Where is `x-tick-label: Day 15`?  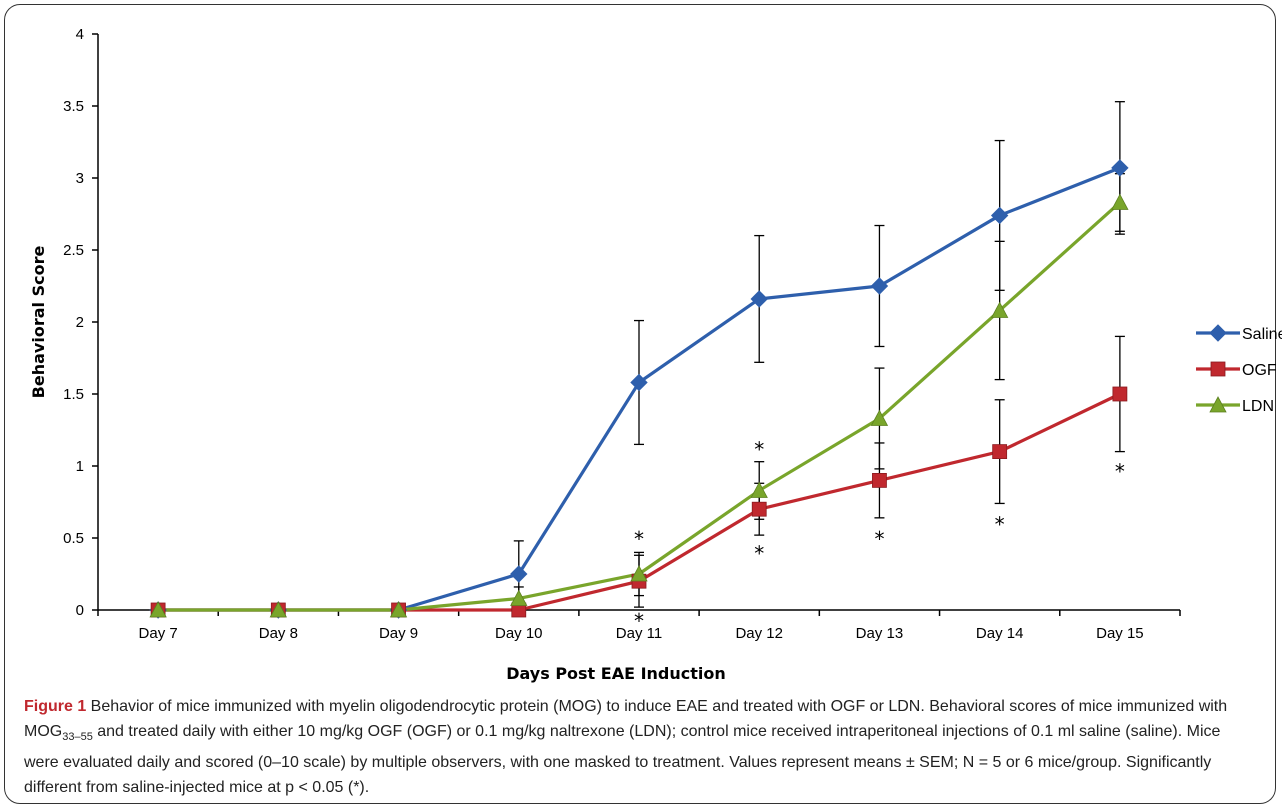 x-tick-label: Day 15 is located at coordinates (1120, 633).